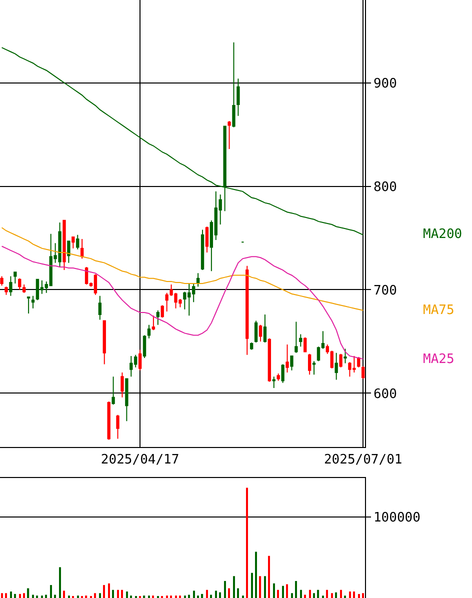 Image resolution: width=472 pixels, height=598 pixels. Describe the element at coordinates (385, 290) in the screenshot. I see `y-tick-label: 700` at that location.